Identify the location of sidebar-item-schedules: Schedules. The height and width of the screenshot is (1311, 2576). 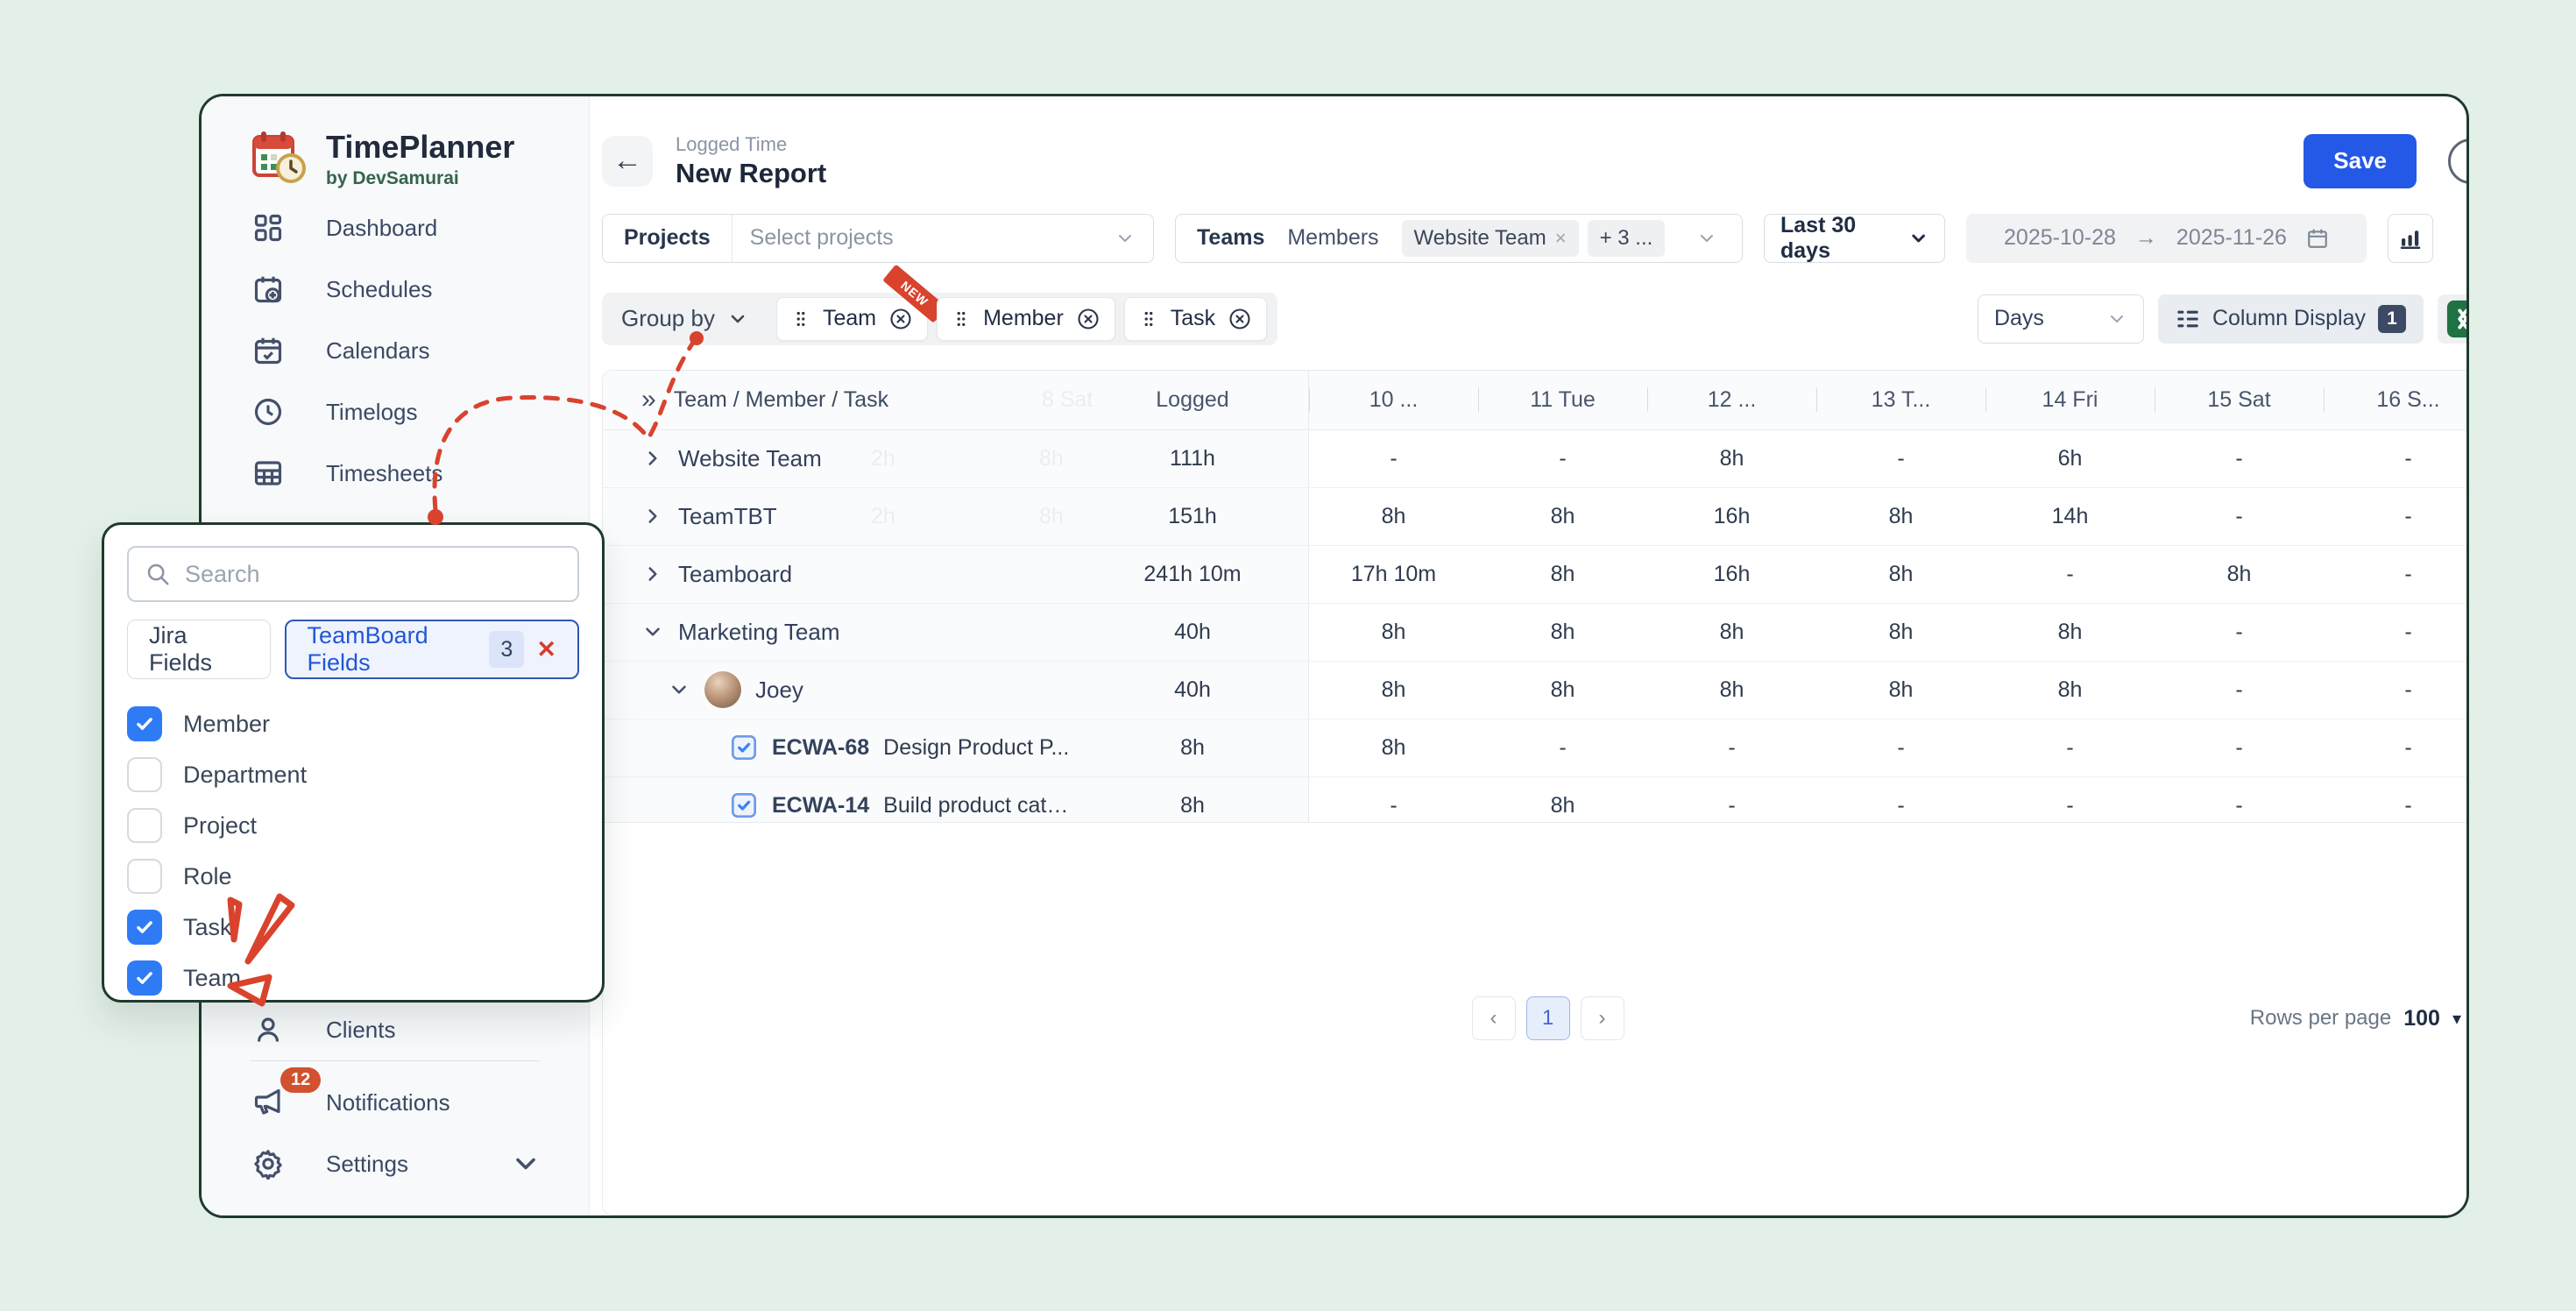
(395, 289).